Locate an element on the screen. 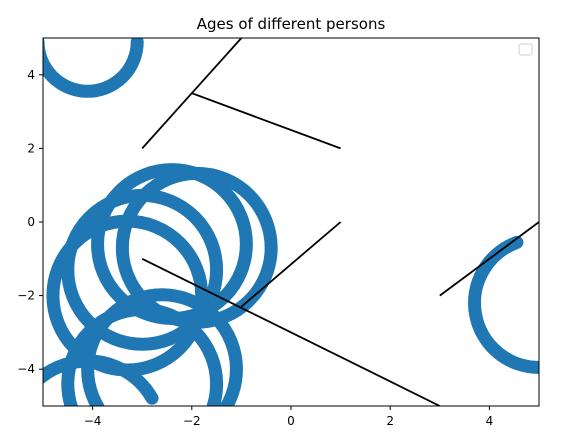  x-tick-label: −2 is located at coordinates (192, 421).